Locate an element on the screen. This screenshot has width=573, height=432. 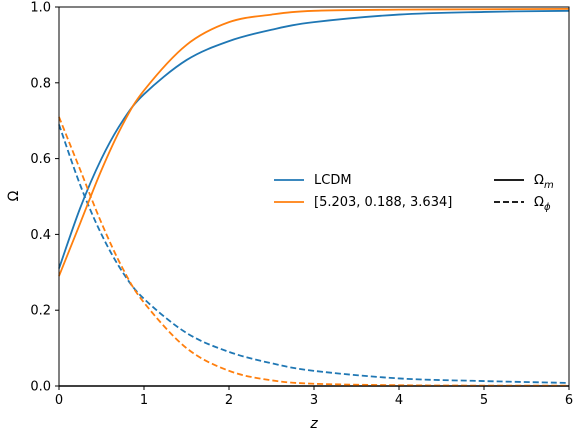
x-tick-label-1: 1 is located at coordinates (144, 400).